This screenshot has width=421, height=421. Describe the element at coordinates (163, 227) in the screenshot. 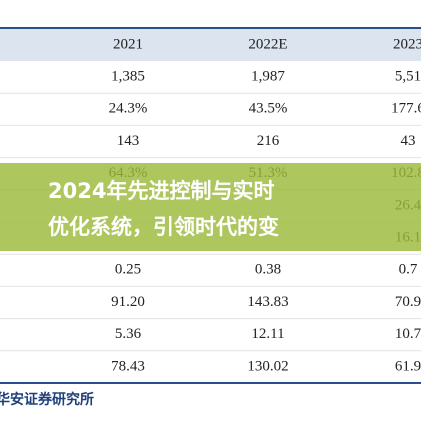

I see `banner-line: 优化系统，引领时代的变` at that location.